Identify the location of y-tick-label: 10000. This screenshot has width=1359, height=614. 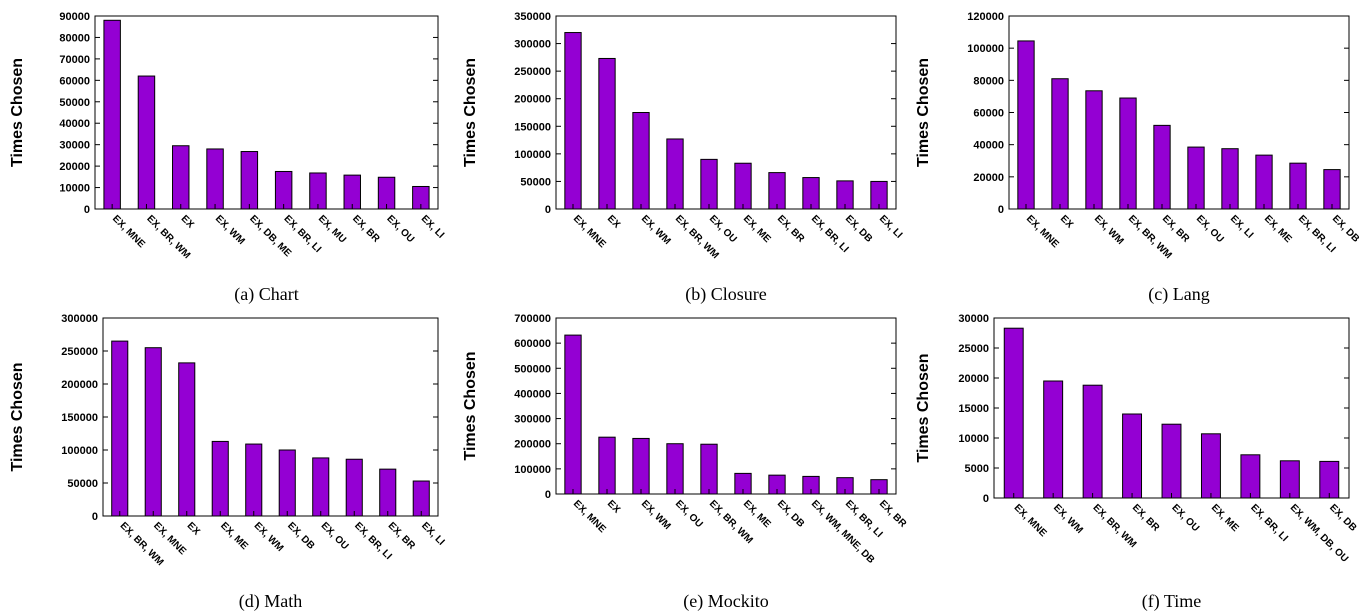
(973, 439).